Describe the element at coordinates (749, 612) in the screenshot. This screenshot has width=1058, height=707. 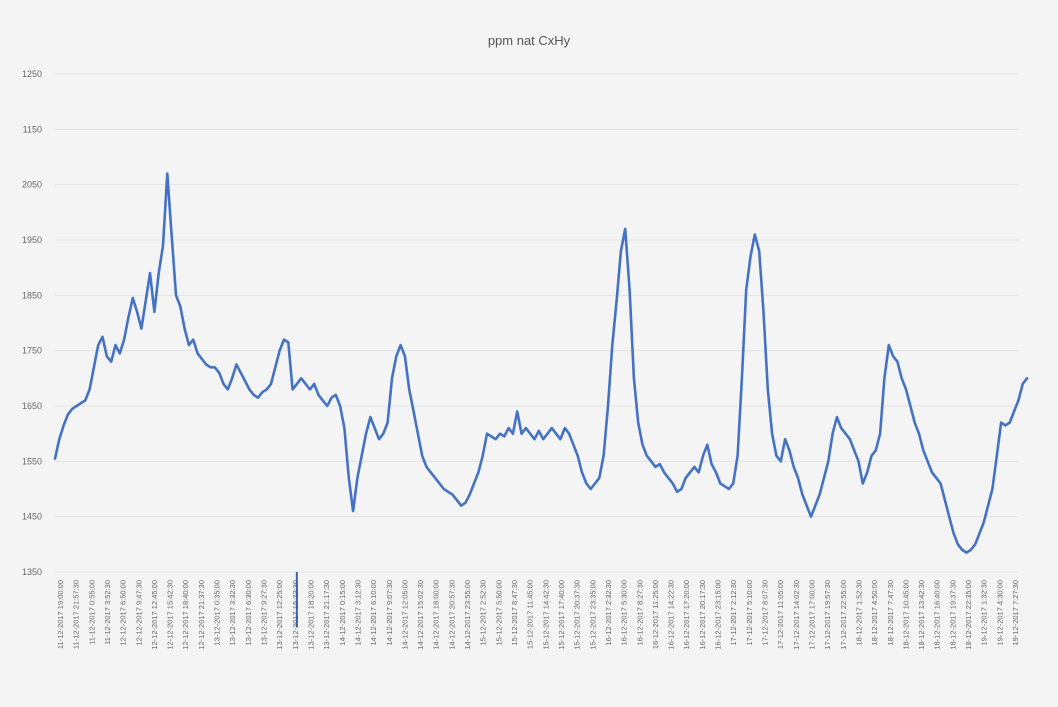
I see `x-tick-label: 17-12-2017 5:10:00` at that location.